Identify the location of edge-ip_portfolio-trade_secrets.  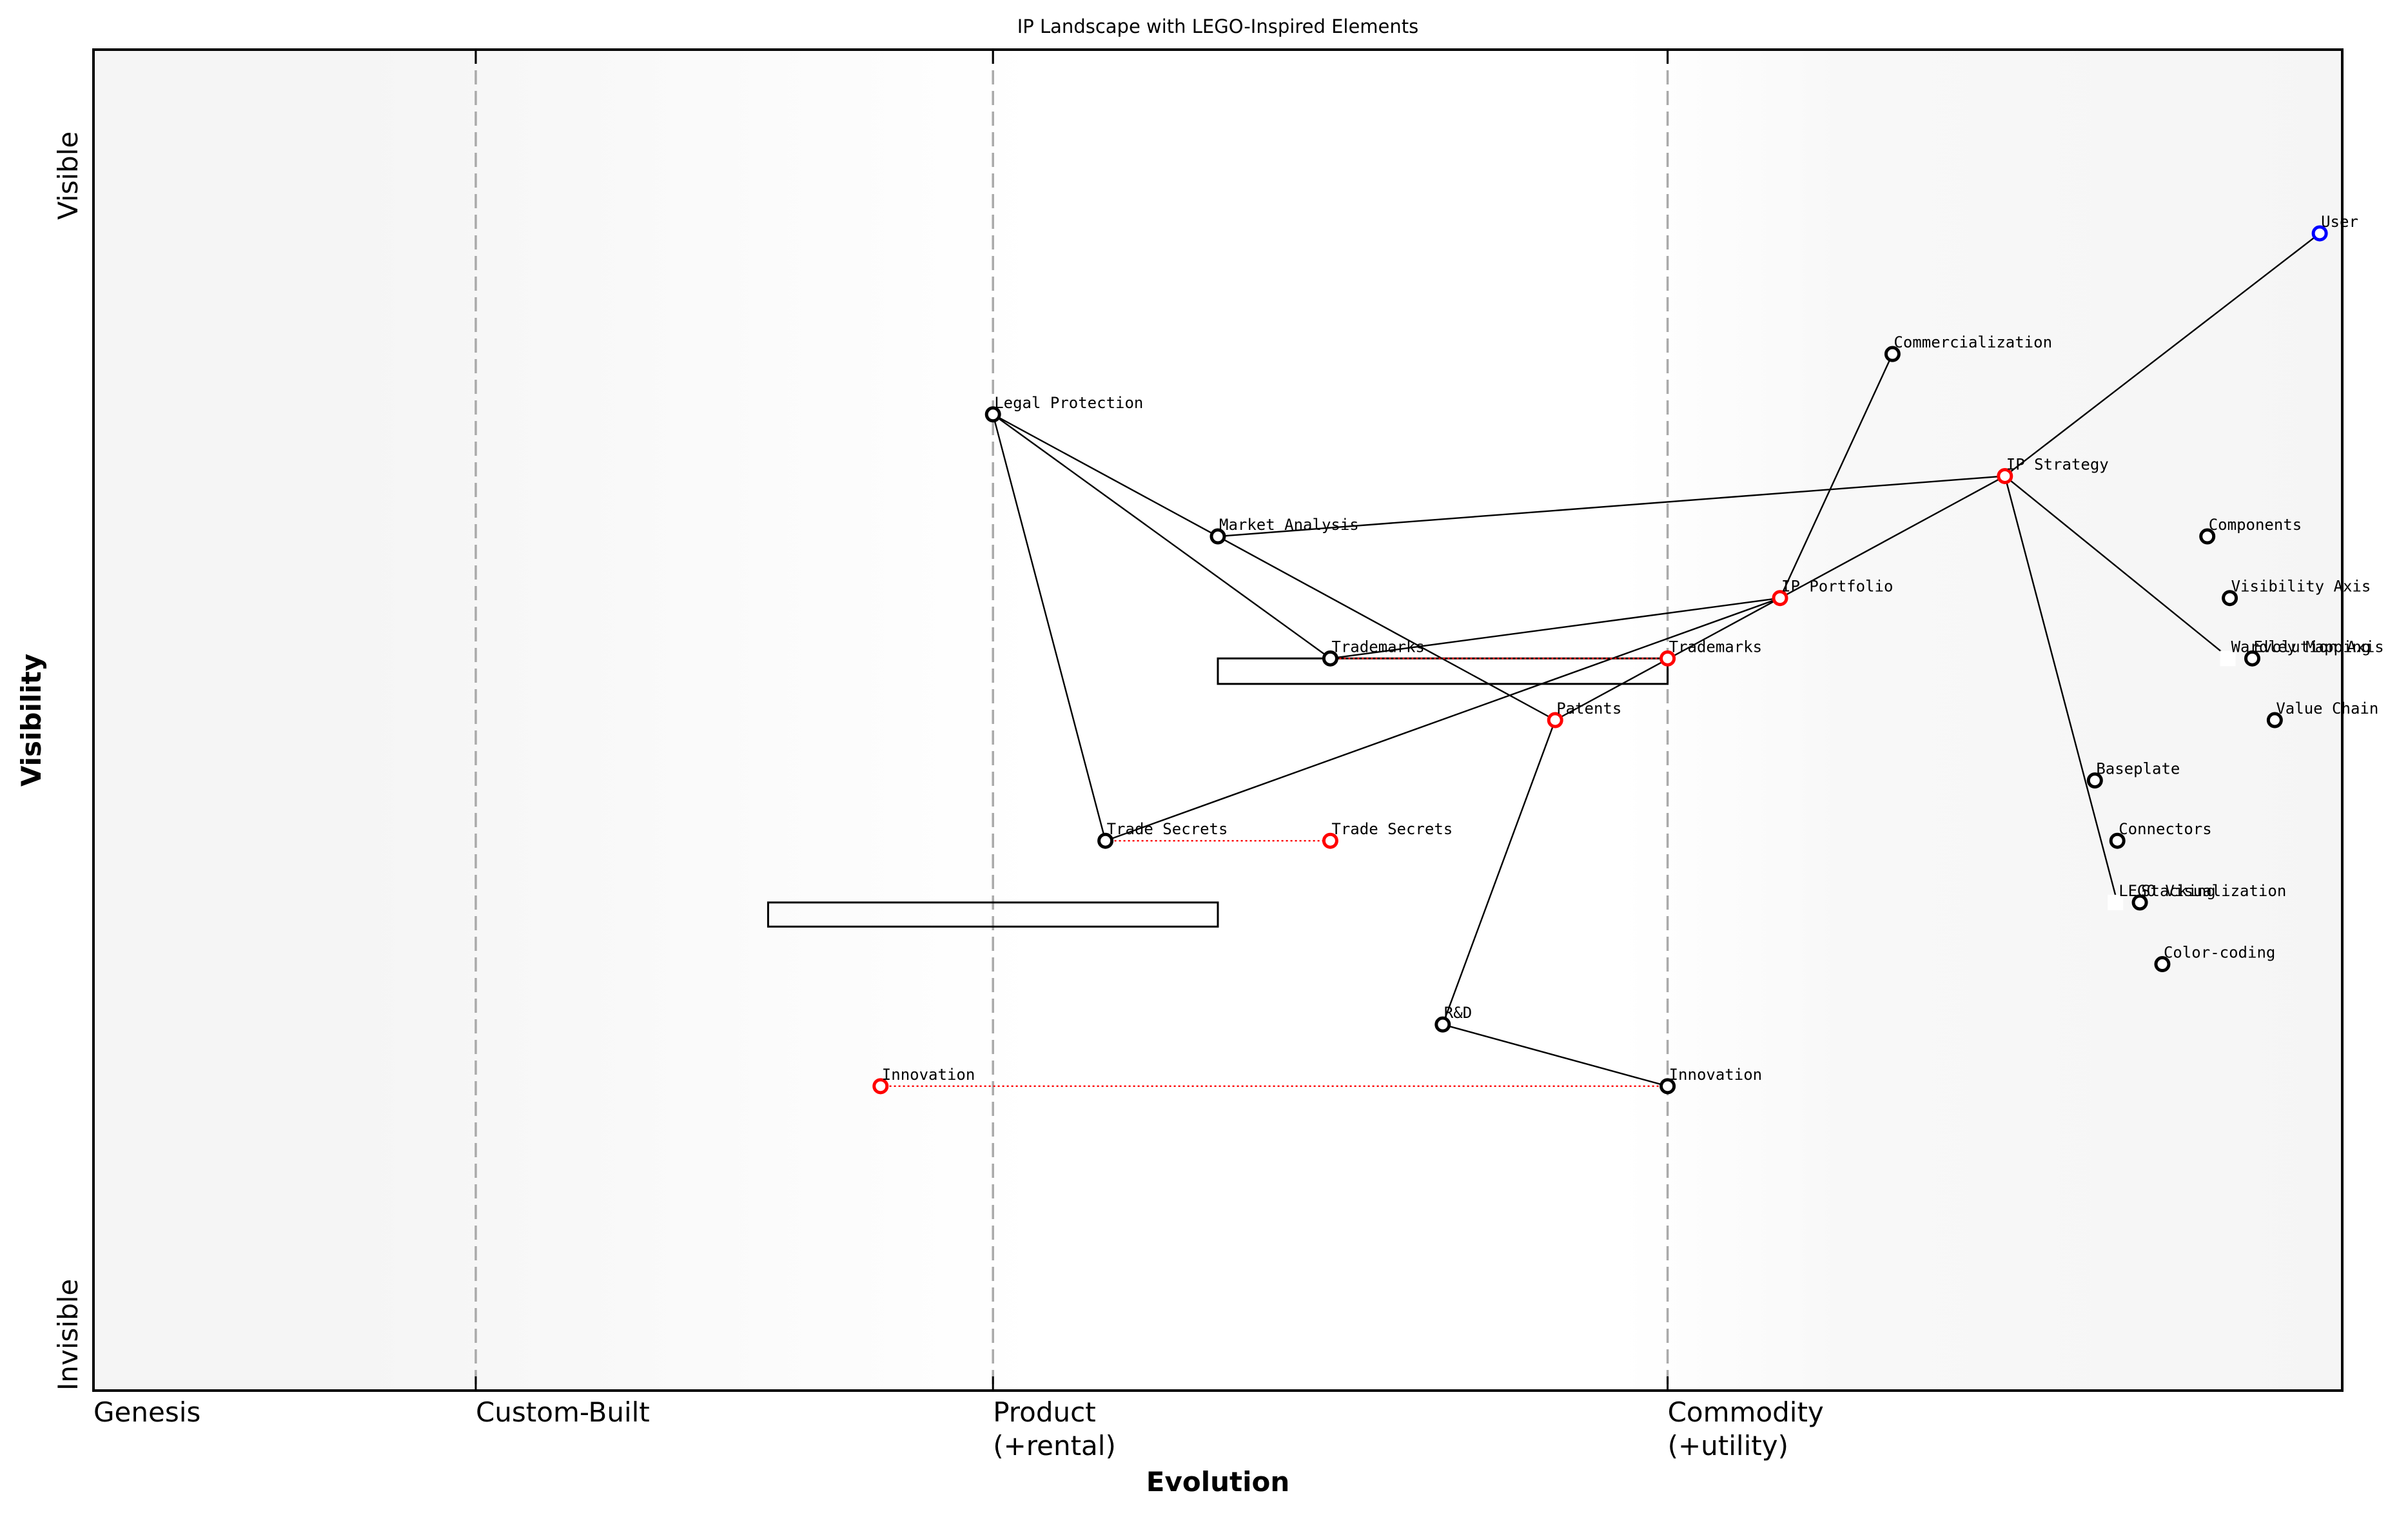
(1443, 719).